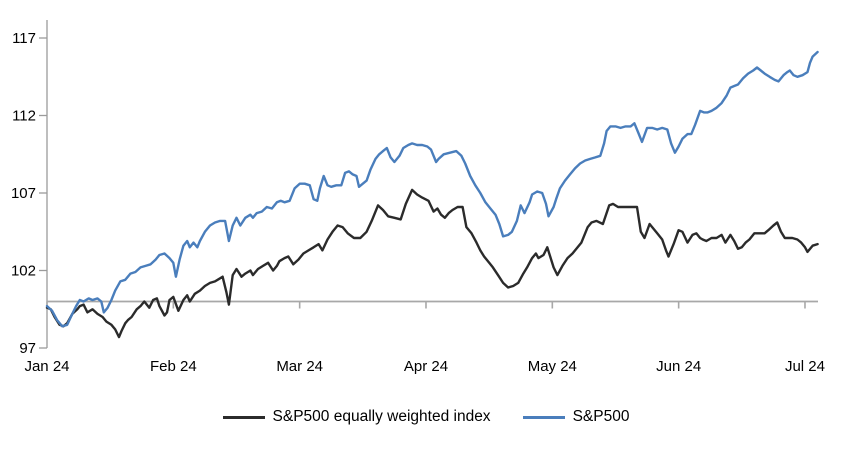 The height and width of the screenshot is (453, 852). Describe the element at coordinates (426, 366) in the screenshot. I see `x-axis-tick-label: Apr 24` at that location.